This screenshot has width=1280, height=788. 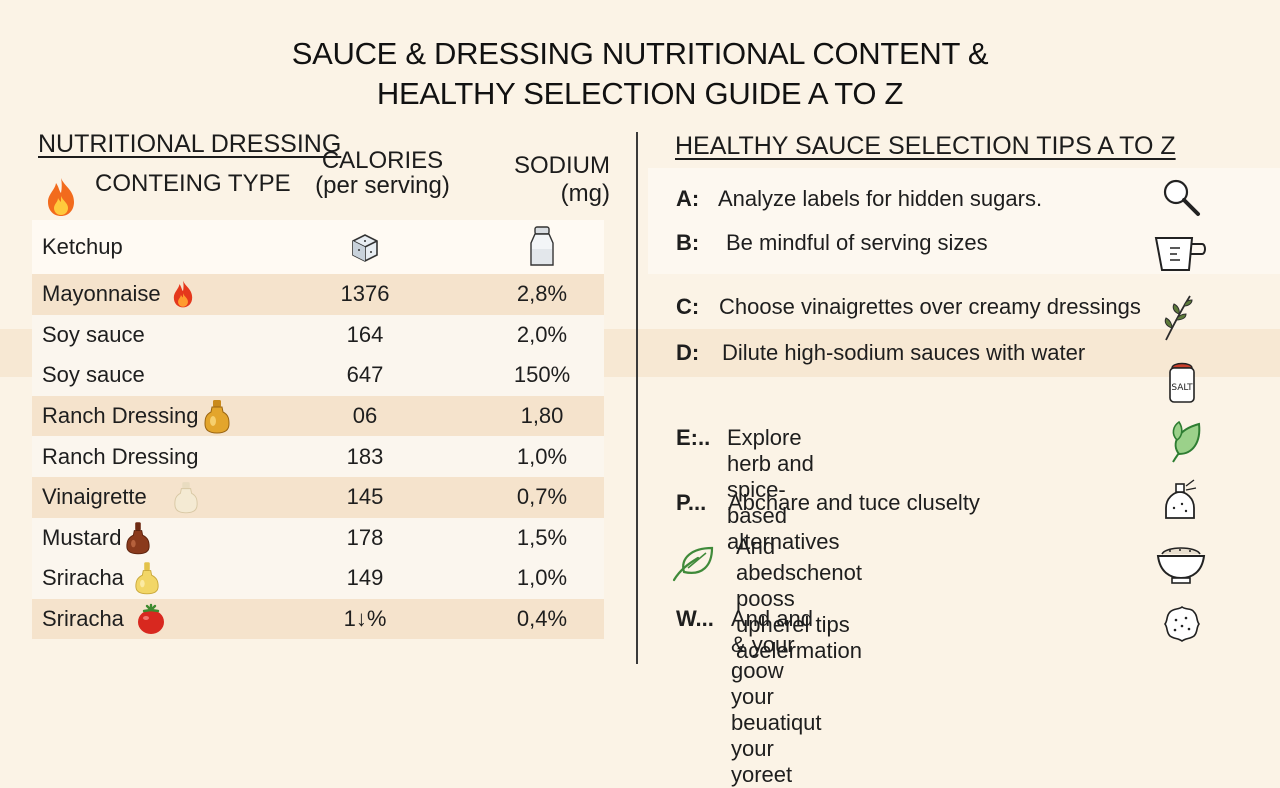 I want to click on sodium-value: 1,80, so click(x=542, y=416).